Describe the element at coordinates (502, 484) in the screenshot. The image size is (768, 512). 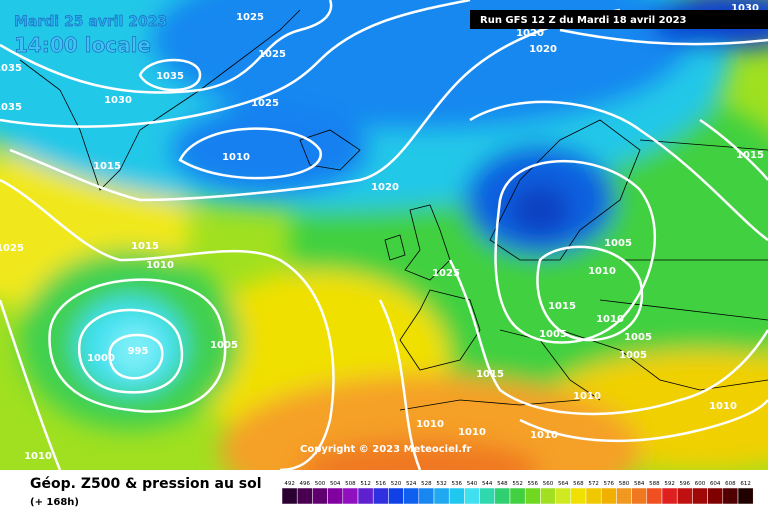
I see `scale-label: 548` at that location.